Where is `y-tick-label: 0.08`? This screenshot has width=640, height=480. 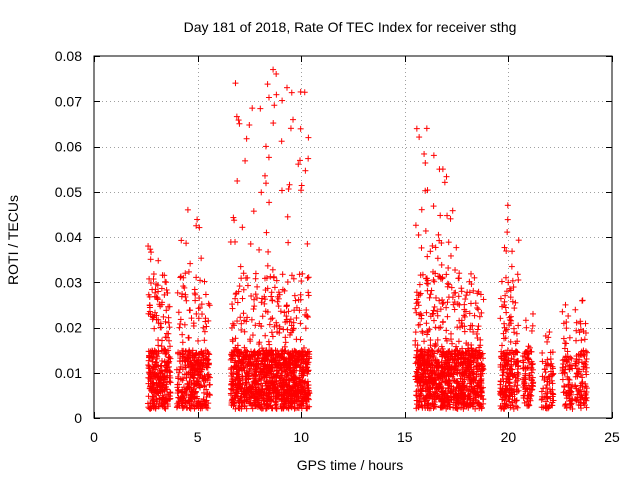
y-tick-label: 0.08 is located at coordinates (68, 56).